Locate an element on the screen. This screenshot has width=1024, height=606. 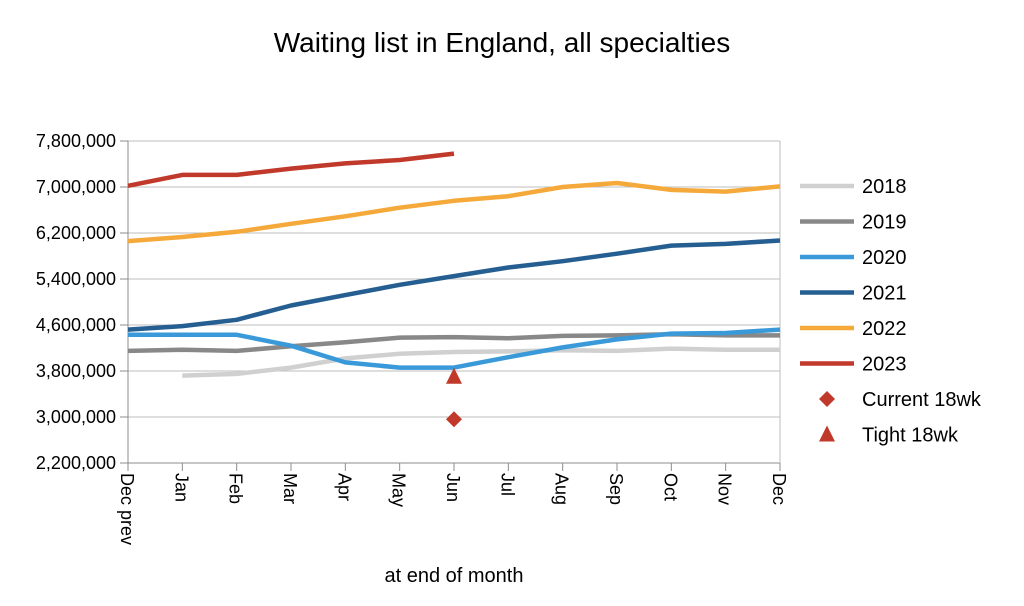
legend-swatch-current-18wk is located at coordinates (827, 399).